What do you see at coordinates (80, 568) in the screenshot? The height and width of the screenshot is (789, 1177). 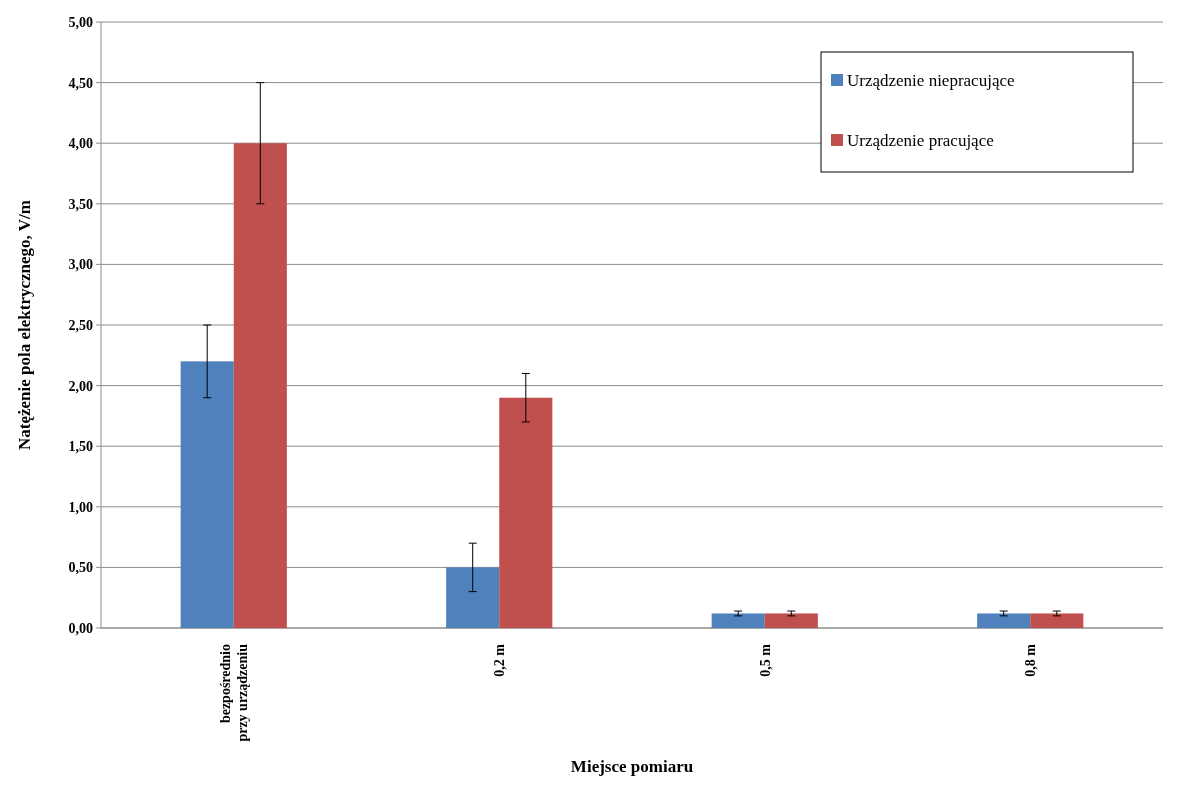 I see `y-tick-label: 0,50` at bounding box center [80, 568].